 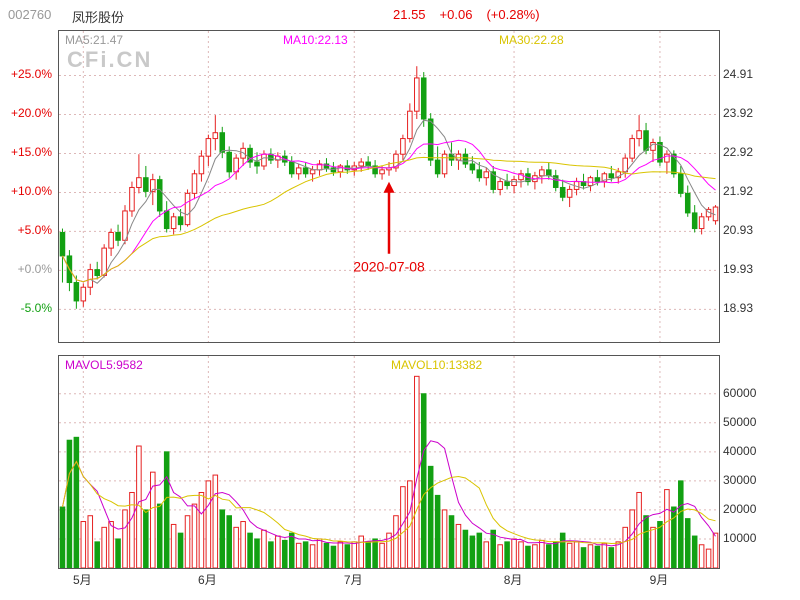 I want to click on mavol-label: MAVOL10:13382, so click(x=437, y=365).